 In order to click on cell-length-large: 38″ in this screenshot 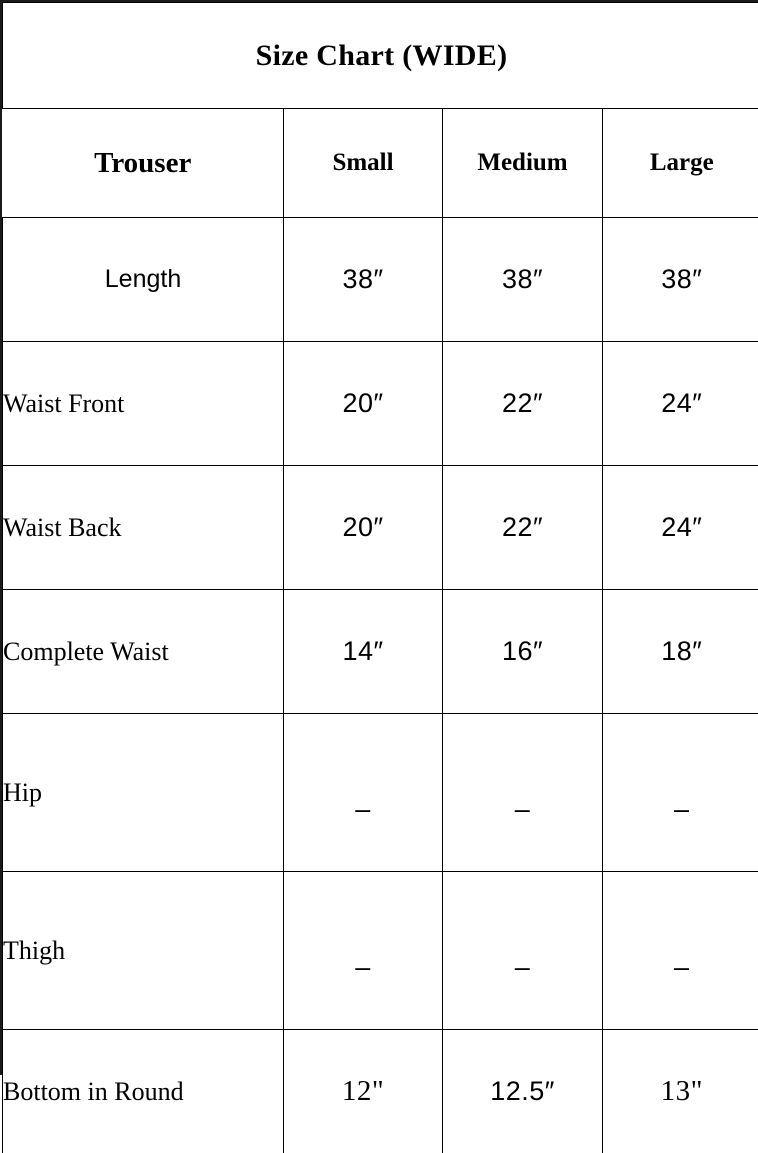, I will do `click(680, 280)`.